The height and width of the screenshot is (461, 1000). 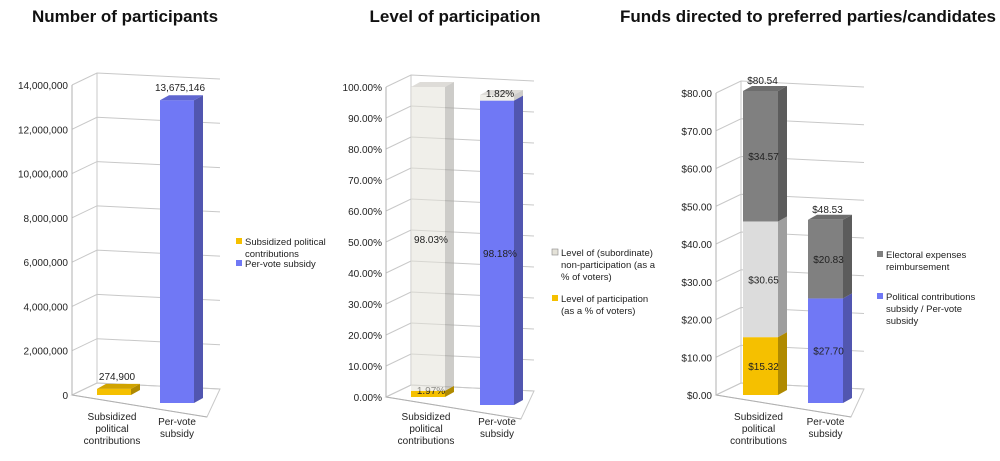 What do you see at coordinates (926, 255) in the screenshot?
I see `legend-label: Electoral expenses` at bounding box center [926, 255].